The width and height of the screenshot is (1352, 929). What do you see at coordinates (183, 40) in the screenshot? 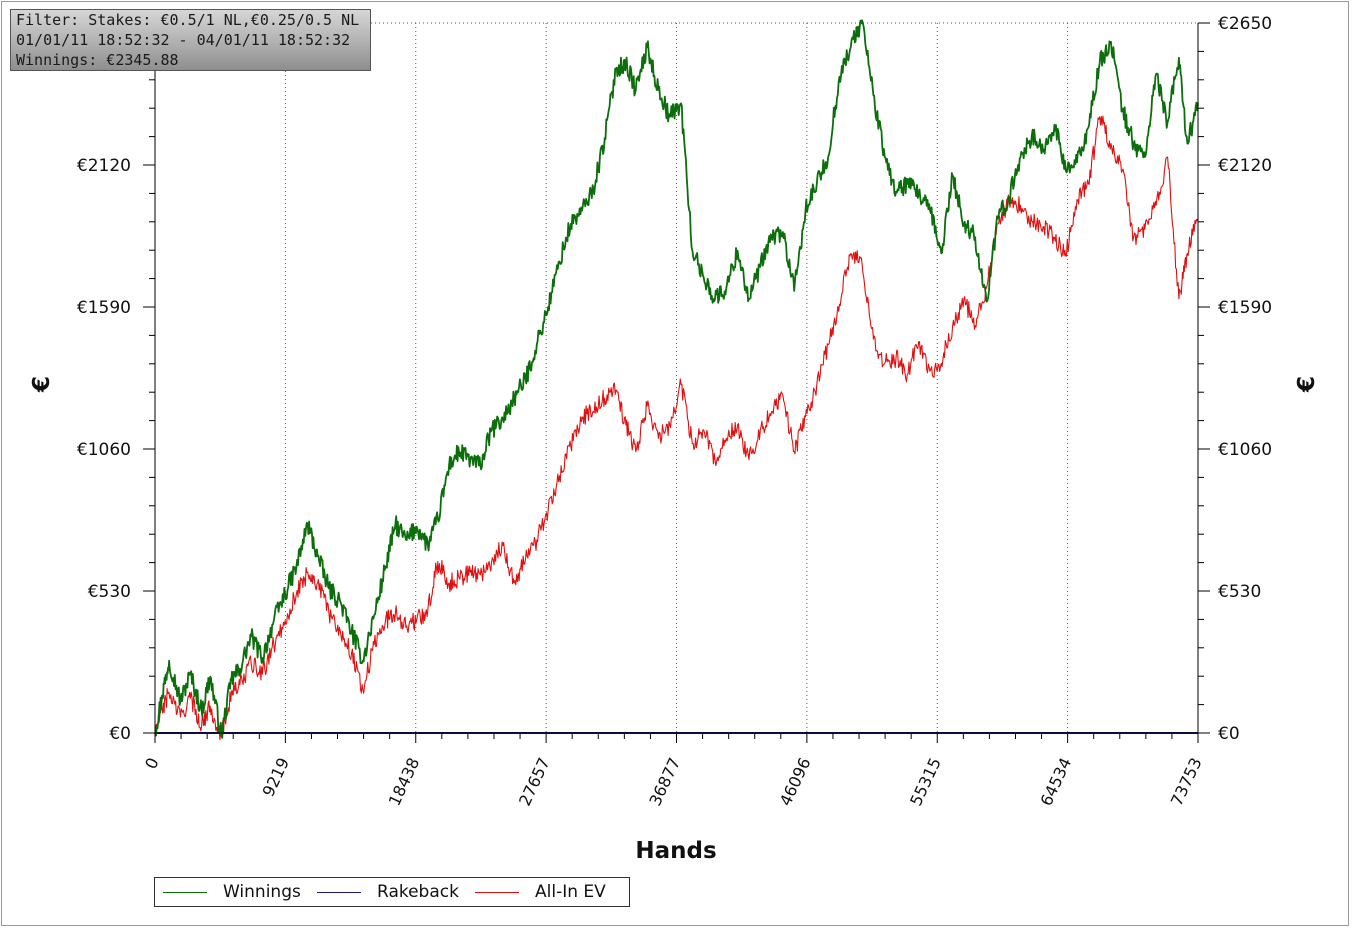
I see `date-range-text: 01/01/11 18:52:32 - 04/01/11 18:52:32` at bounding box center [183, 40].